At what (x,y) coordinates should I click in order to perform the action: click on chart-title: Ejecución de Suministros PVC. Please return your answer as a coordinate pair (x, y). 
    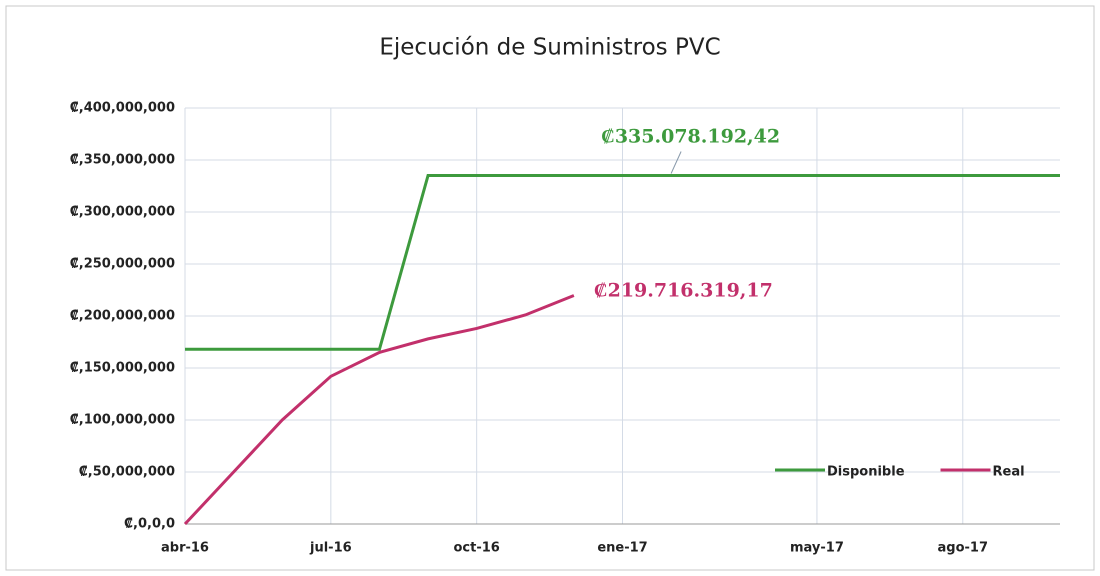
    Looking at the image, I should click on (549, 48).